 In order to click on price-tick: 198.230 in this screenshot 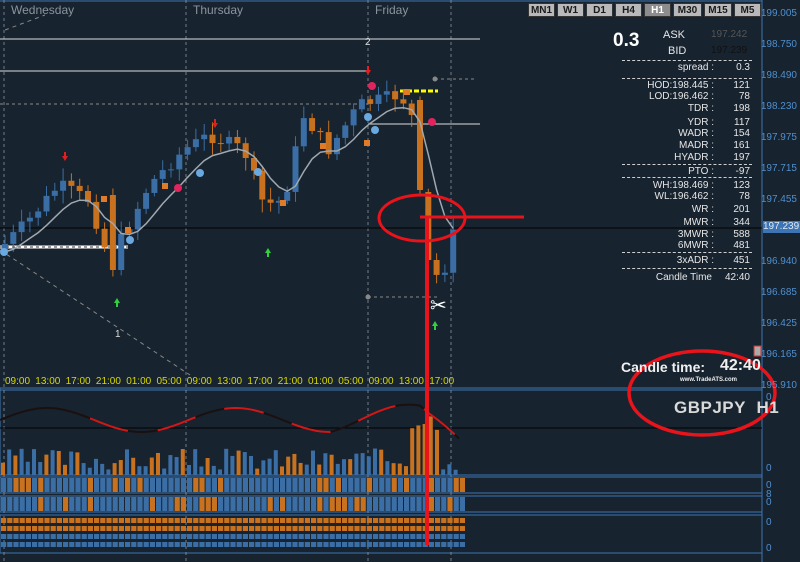, I will do `click(778, 106)`.